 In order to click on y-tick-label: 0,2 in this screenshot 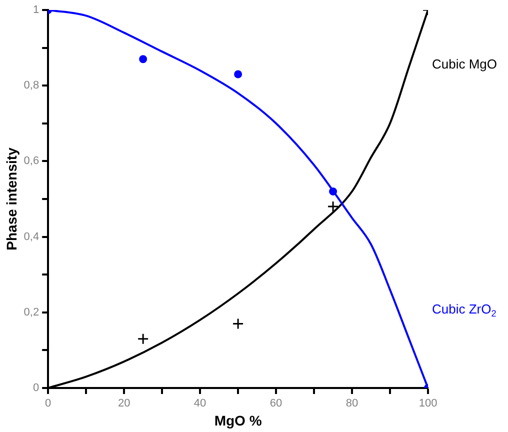, I will do `click(32, 312)`.